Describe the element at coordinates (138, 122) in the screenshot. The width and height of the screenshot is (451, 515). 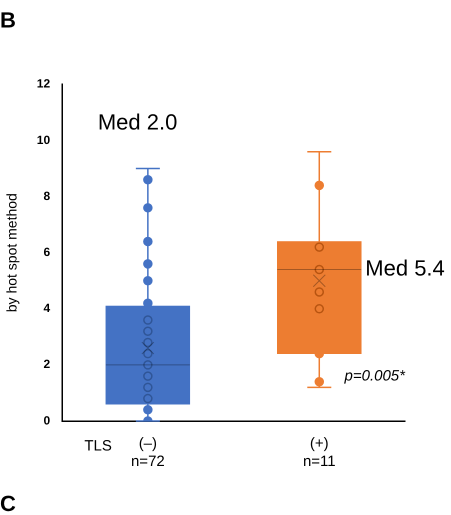
I see `annotation: Med 2.0` at that location.